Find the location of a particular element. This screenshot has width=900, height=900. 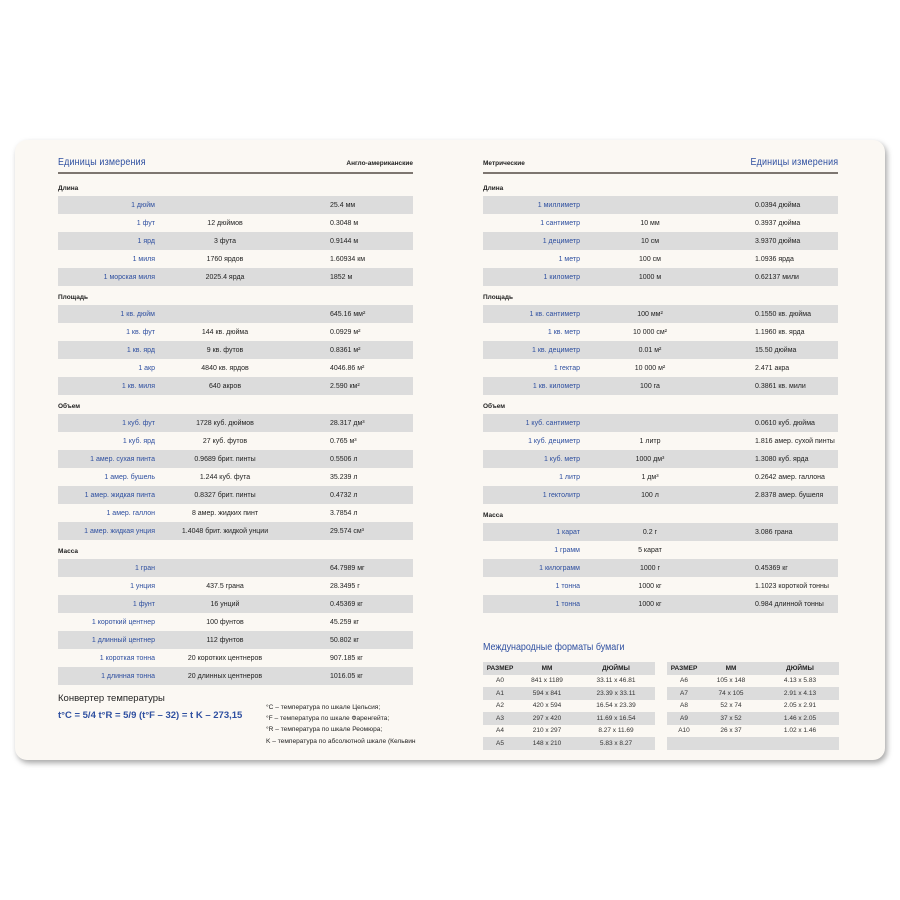

table-row: 1 фунт 16 унций 0.45369 кг is located at coordinates (235, 604).